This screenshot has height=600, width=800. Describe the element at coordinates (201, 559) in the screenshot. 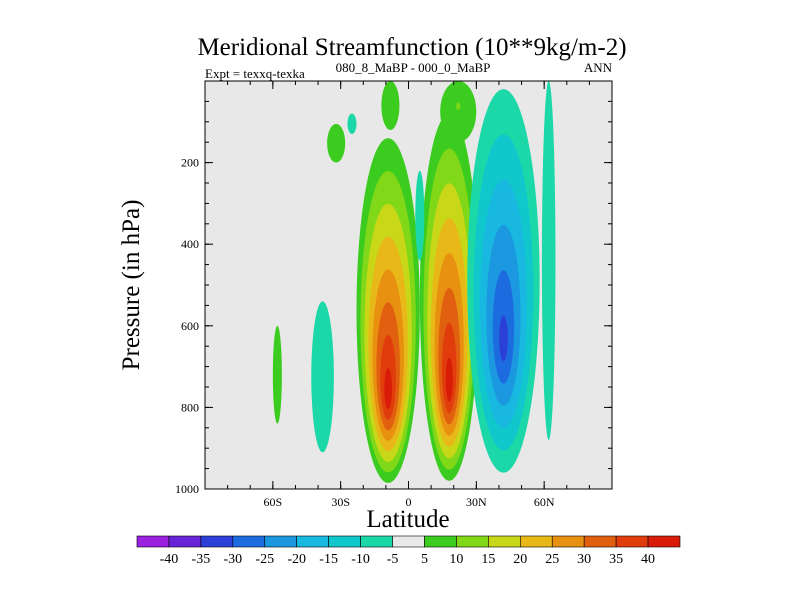

I see `colorbar-tick-label: -35` at that location.